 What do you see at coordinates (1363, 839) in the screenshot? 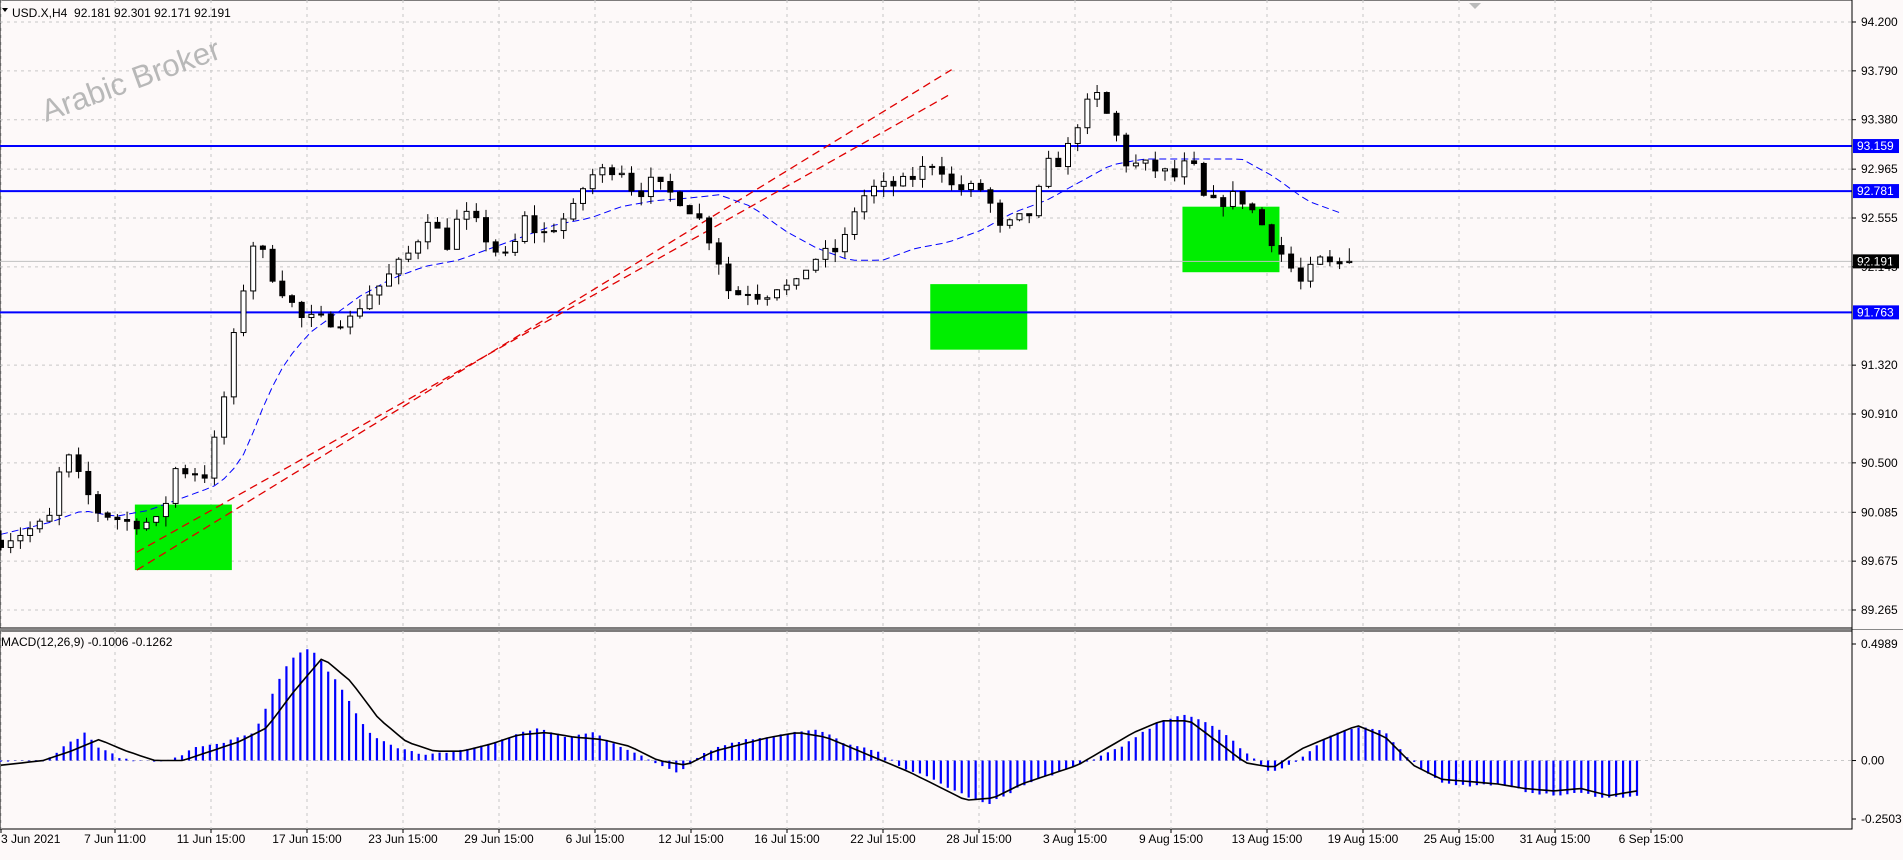
I see `x-tick-label: 19 Aug 15:00` at bounding box center [1363, 839].